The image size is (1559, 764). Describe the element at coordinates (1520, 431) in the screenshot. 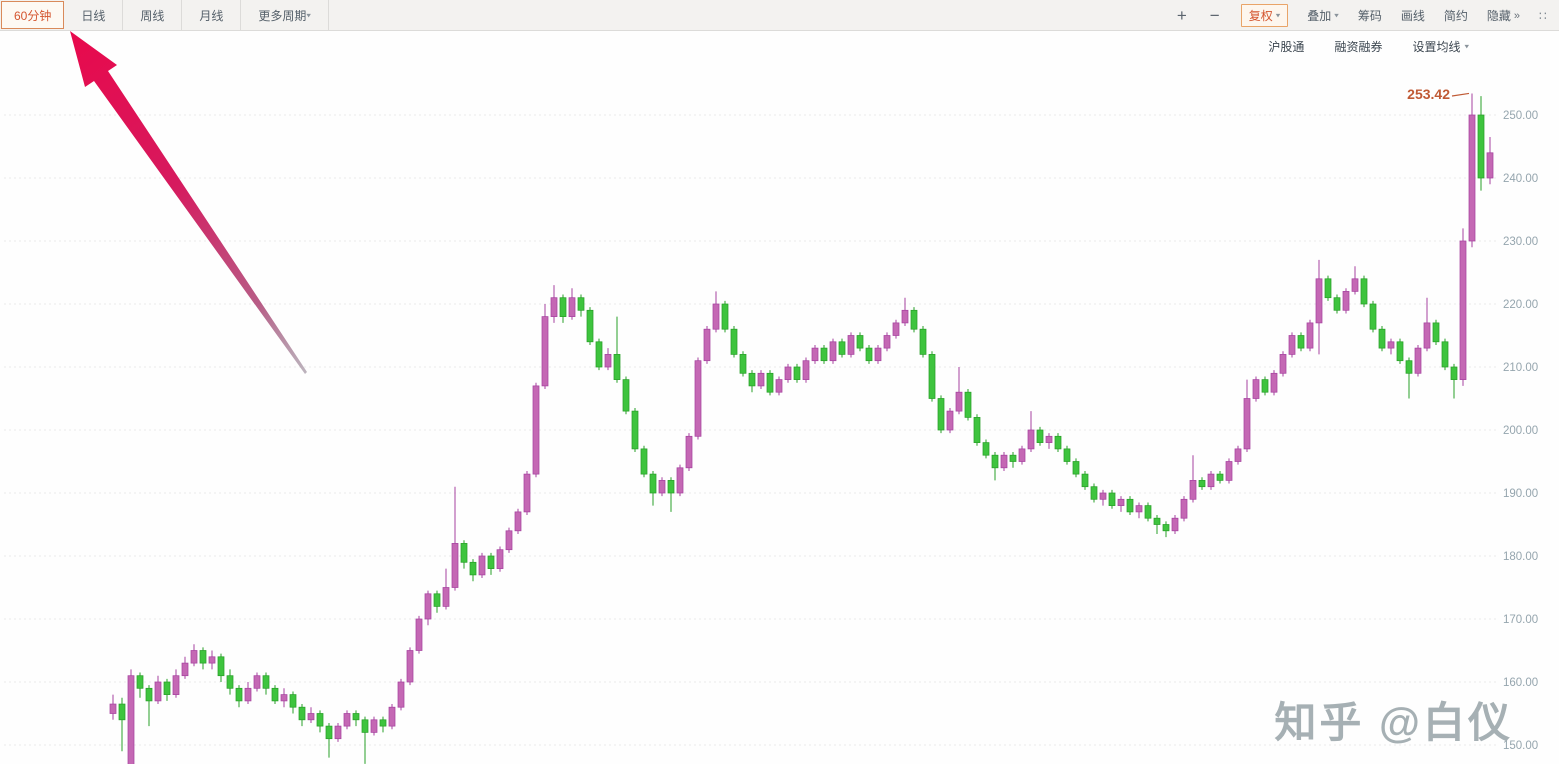

I see `y-axis-tick-label: 200.00` at that location.